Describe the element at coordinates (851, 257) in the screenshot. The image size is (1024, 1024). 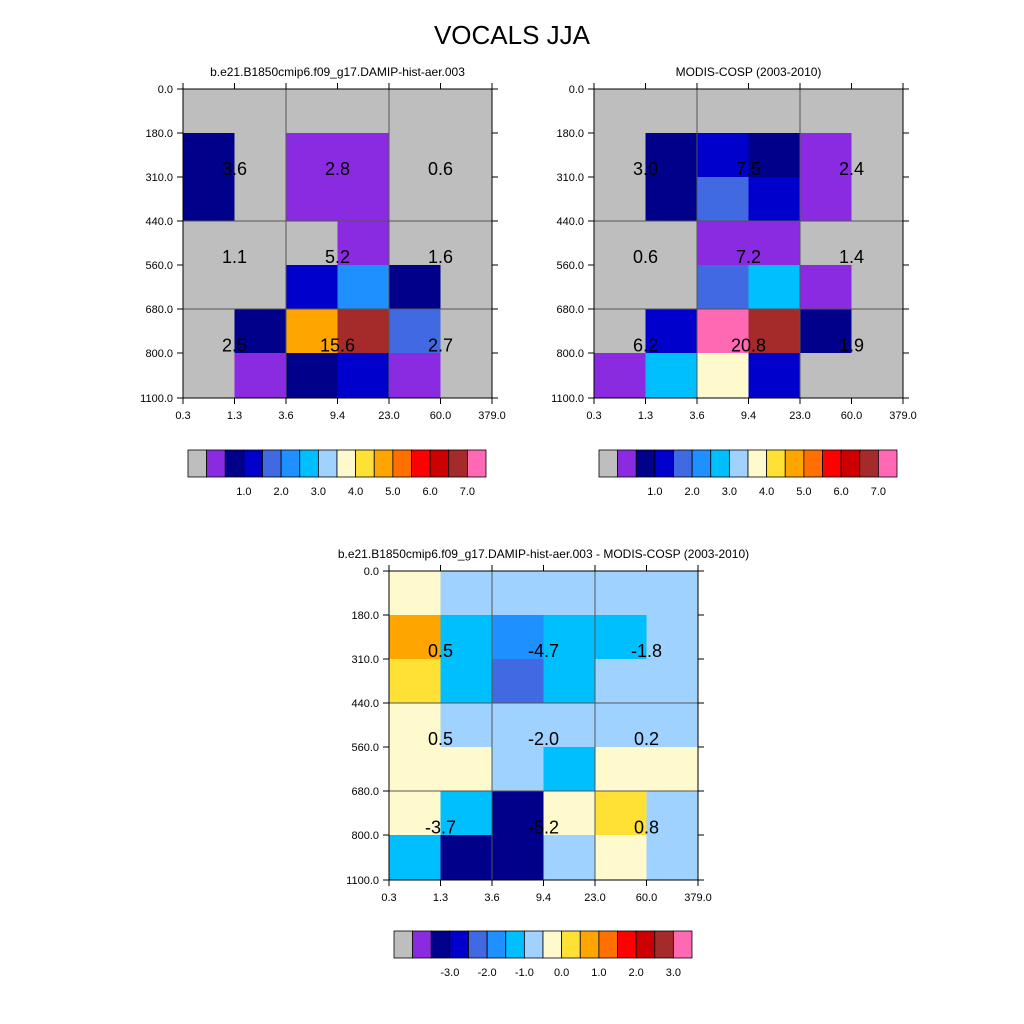
I see `cell-value-label: 1.4` at that location.